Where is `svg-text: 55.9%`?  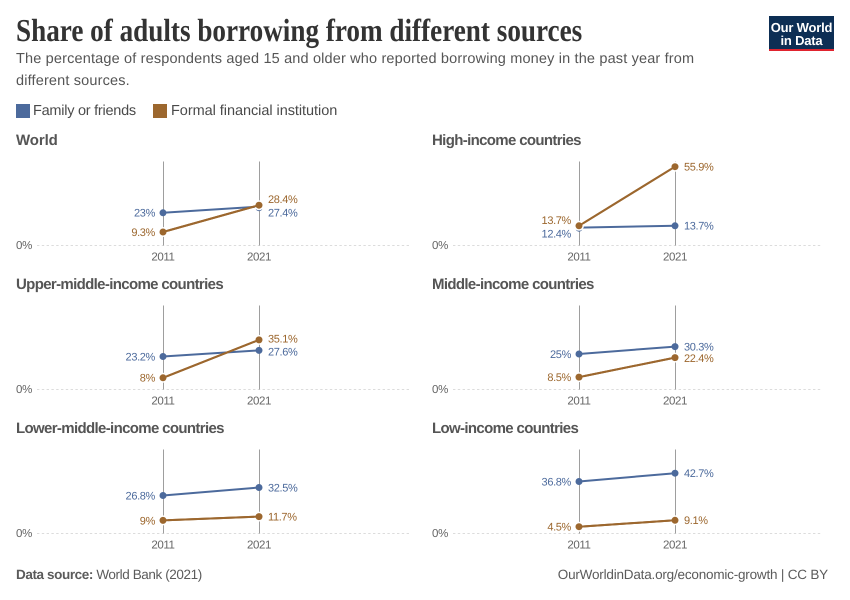
svg-text: 55.9% is located at coordinates (699, 168).